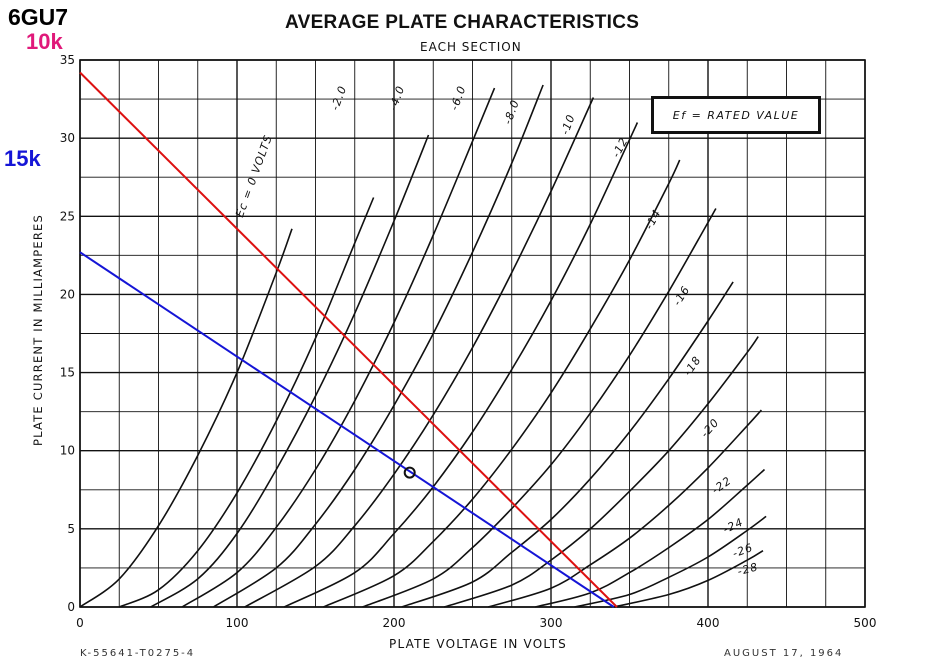 This screenshot has height=659, width=934. I want to click on curve-label: -16, so click(681, 295).